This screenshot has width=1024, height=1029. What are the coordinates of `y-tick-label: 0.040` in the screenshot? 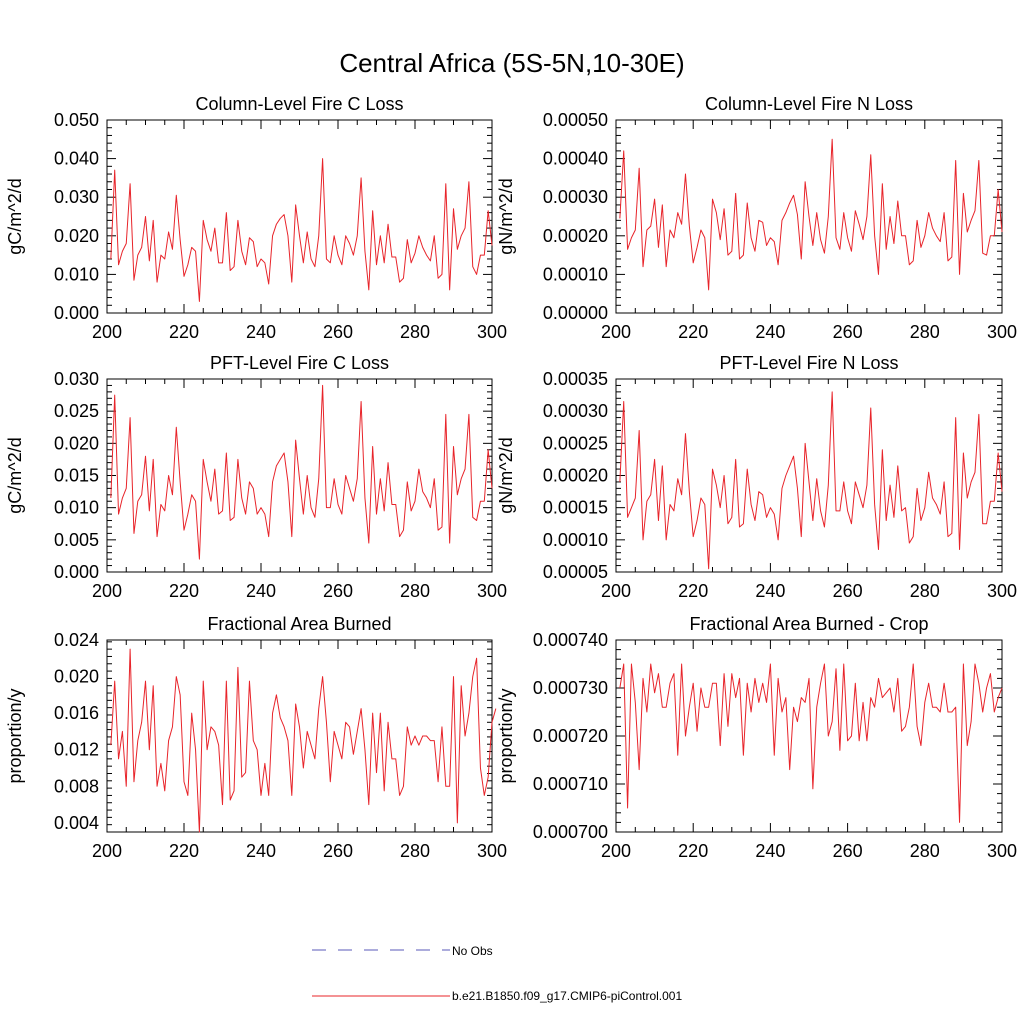 It's located at (76, 159).